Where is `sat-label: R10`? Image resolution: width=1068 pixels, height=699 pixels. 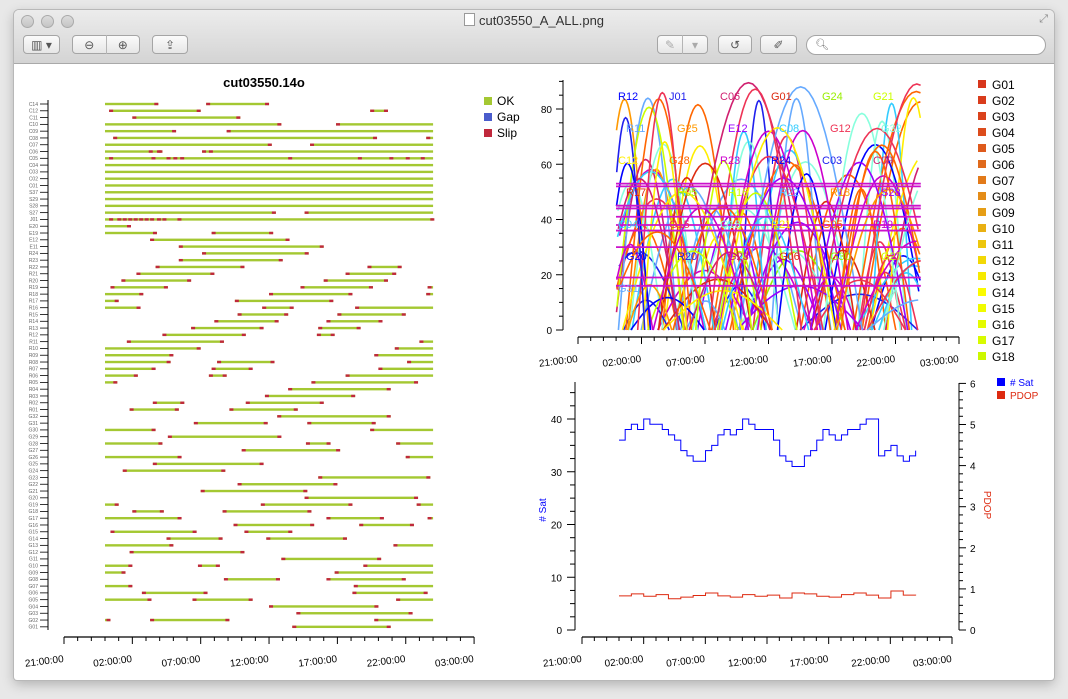 sat-label: R10 is located at coordinates (33, 349).